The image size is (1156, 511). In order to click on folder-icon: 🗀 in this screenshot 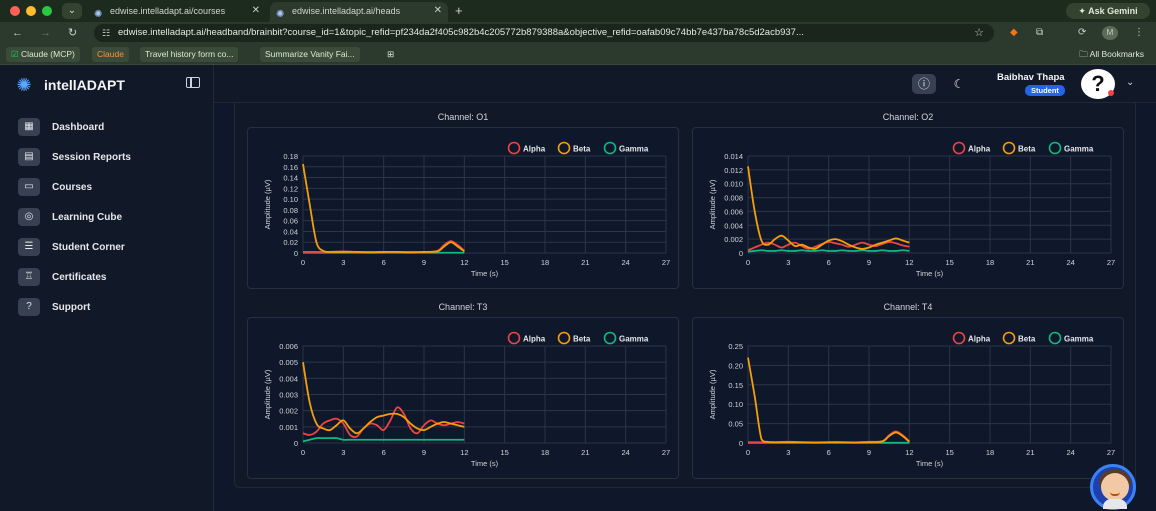, I will do `click(1083, 54)`.